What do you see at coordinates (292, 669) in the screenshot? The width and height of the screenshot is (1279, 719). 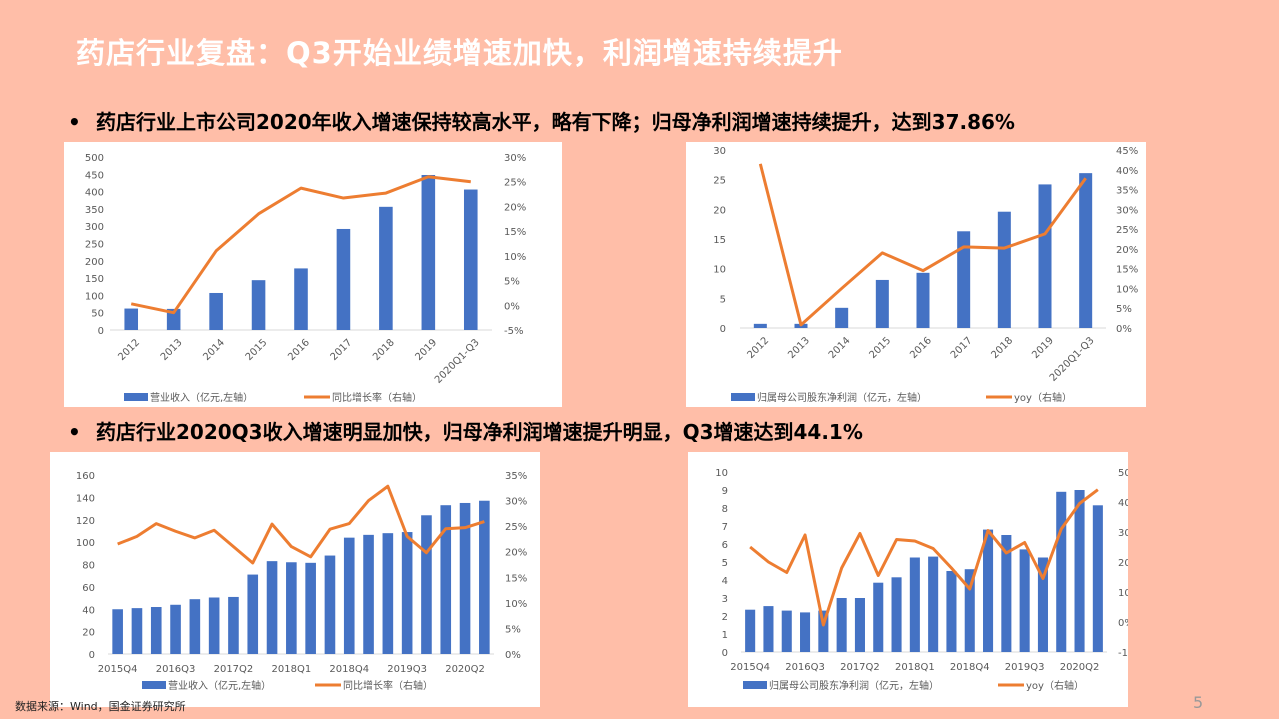 I see `x-axis-label: 2018Q1` at bounding box center [292, 669].